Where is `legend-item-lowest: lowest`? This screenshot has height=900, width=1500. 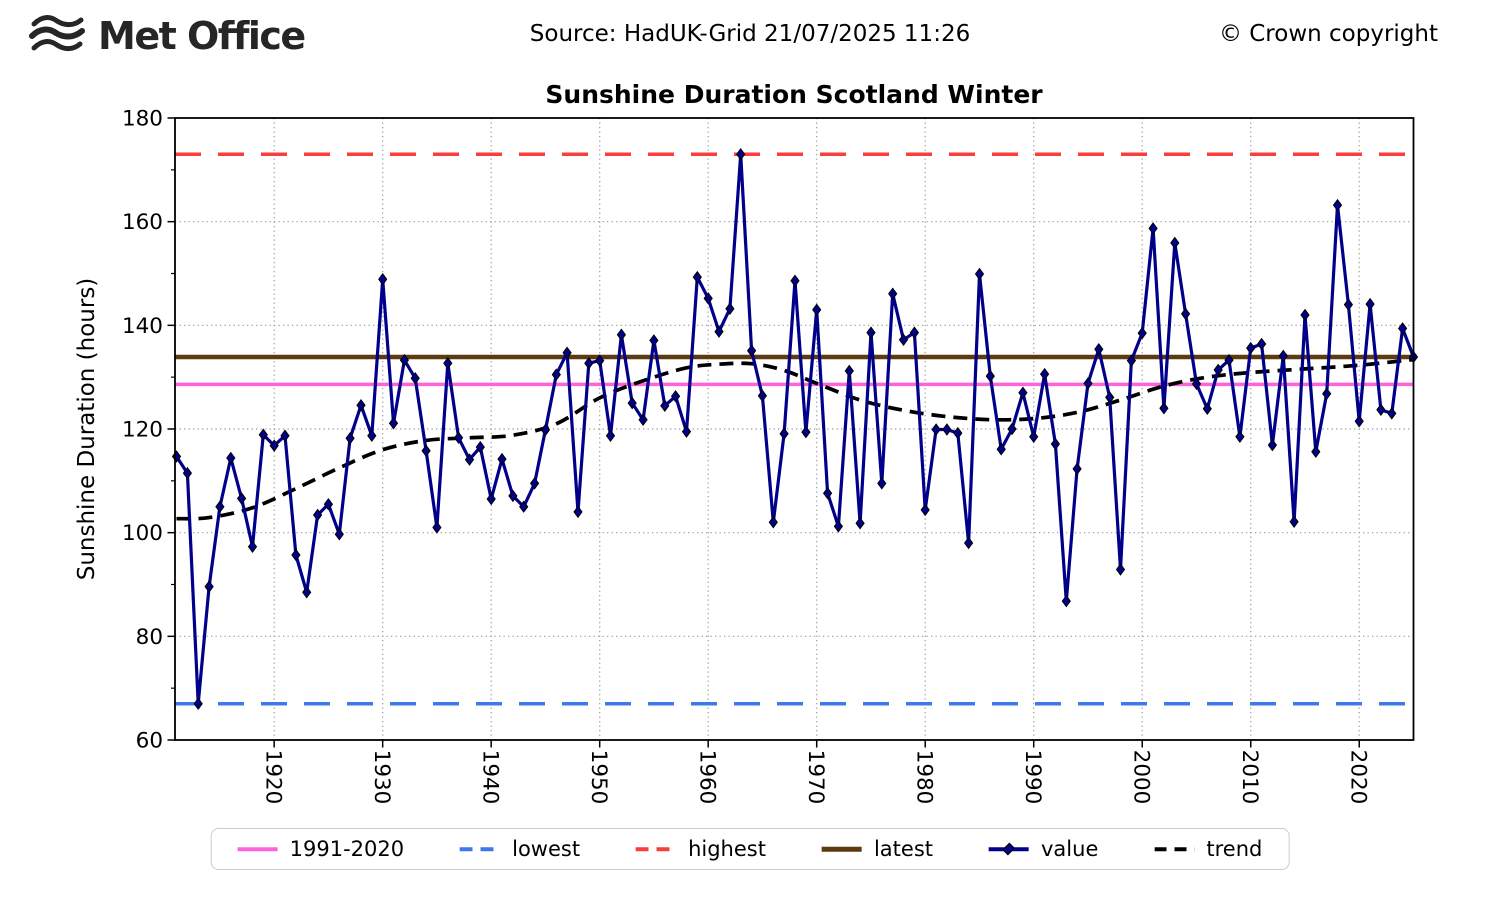 legend-item-lowest: lowest is located at coordinates (520, 849).